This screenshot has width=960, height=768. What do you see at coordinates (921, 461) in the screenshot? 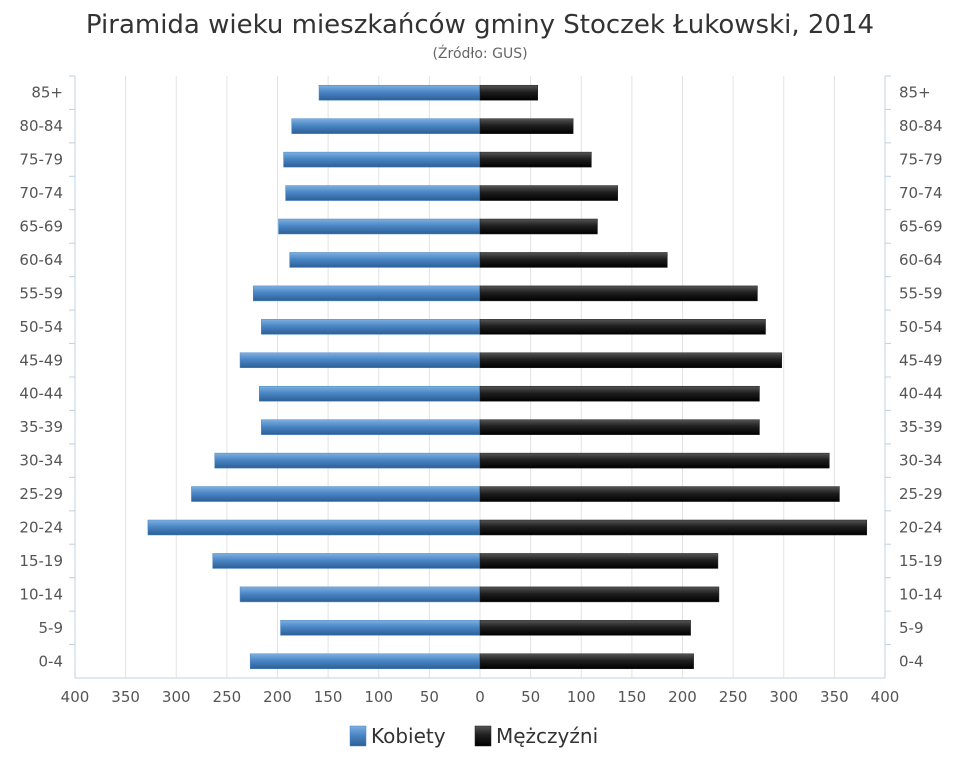
I see `age-label-right: 30-34` at bounding box center [921, 461].